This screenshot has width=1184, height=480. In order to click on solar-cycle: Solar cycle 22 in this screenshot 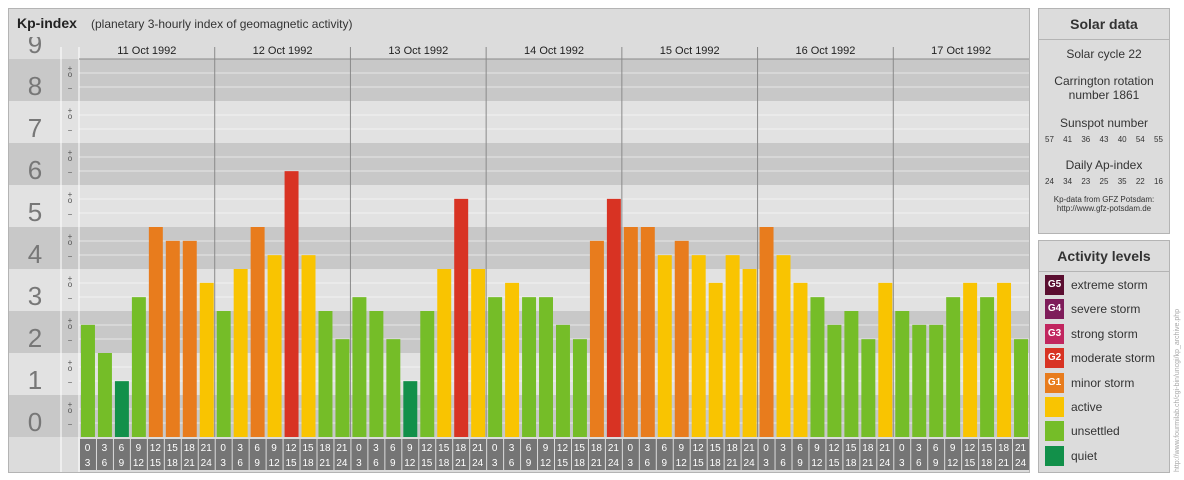, I will do `click(1104, 54)`.